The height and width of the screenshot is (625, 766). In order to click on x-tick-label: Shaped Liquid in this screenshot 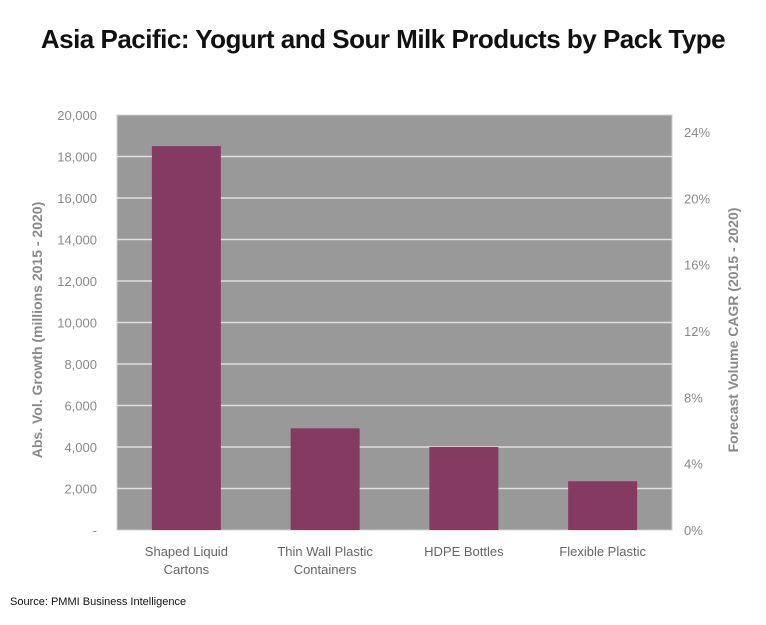, I will do `click(186, 551)`.